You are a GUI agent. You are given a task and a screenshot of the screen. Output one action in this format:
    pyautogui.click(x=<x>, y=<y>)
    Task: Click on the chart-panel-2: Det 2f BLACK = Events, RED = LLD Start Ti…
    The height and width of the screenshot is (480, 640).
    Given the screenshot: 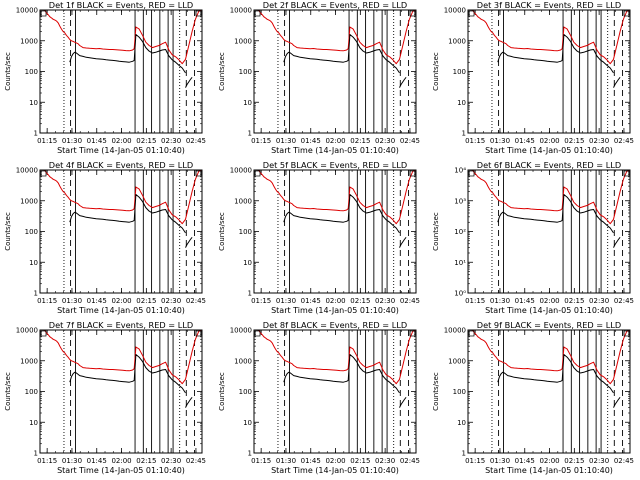 What is the action you would take?
    pyautogui.click(x=319, y=77)
    